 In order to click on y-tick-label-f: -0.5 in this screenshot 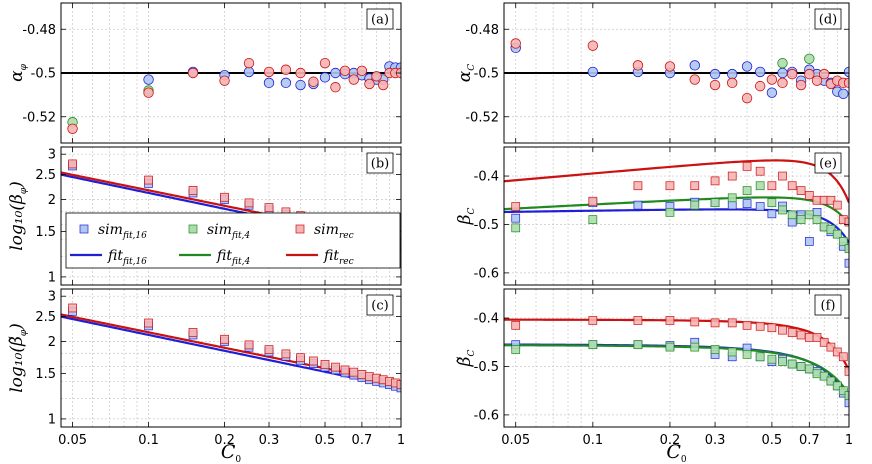, I will do `click(486, 367)`.